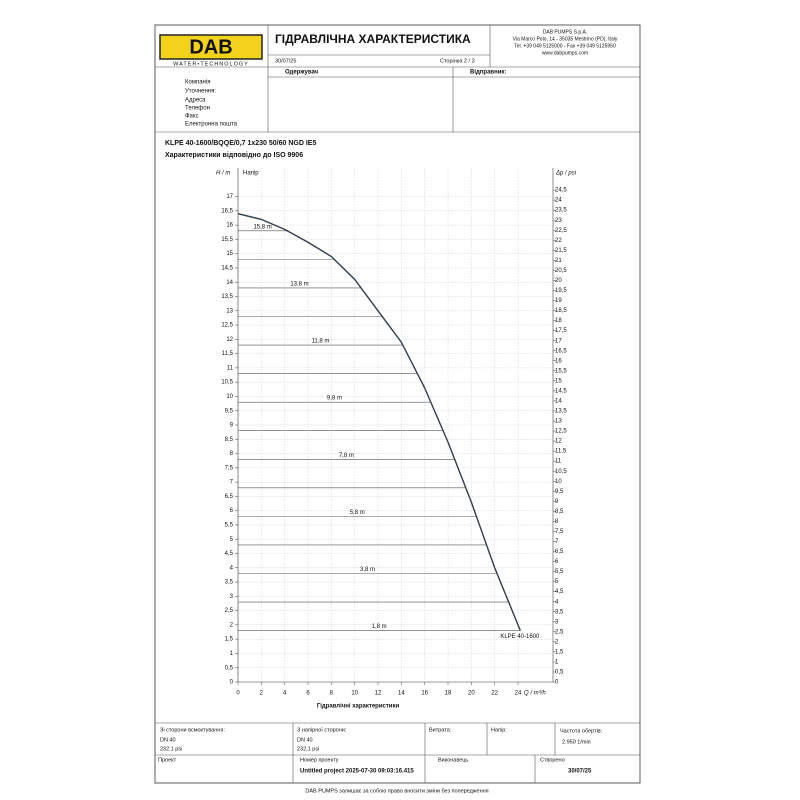 This screenshot has width=800, height=800. I want to click on y2-tick-label: 13,5, so click(561, 412).